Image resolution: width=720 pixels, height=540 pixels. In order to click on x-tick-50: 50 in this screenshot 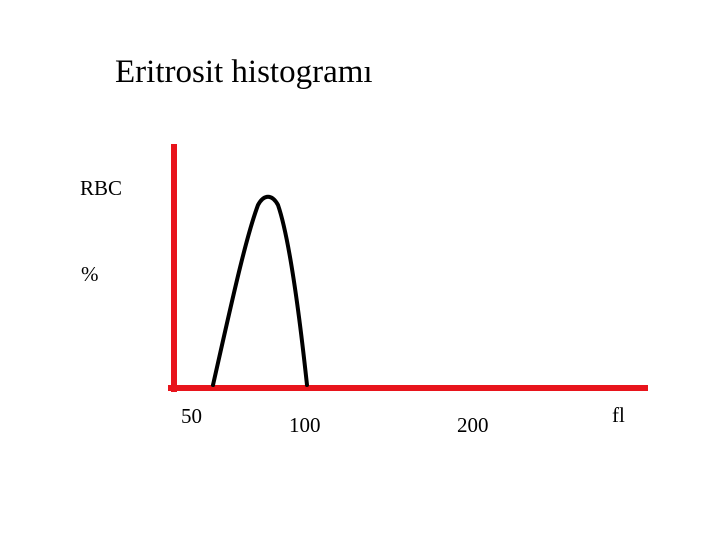, I will do `click(191, 416)`.